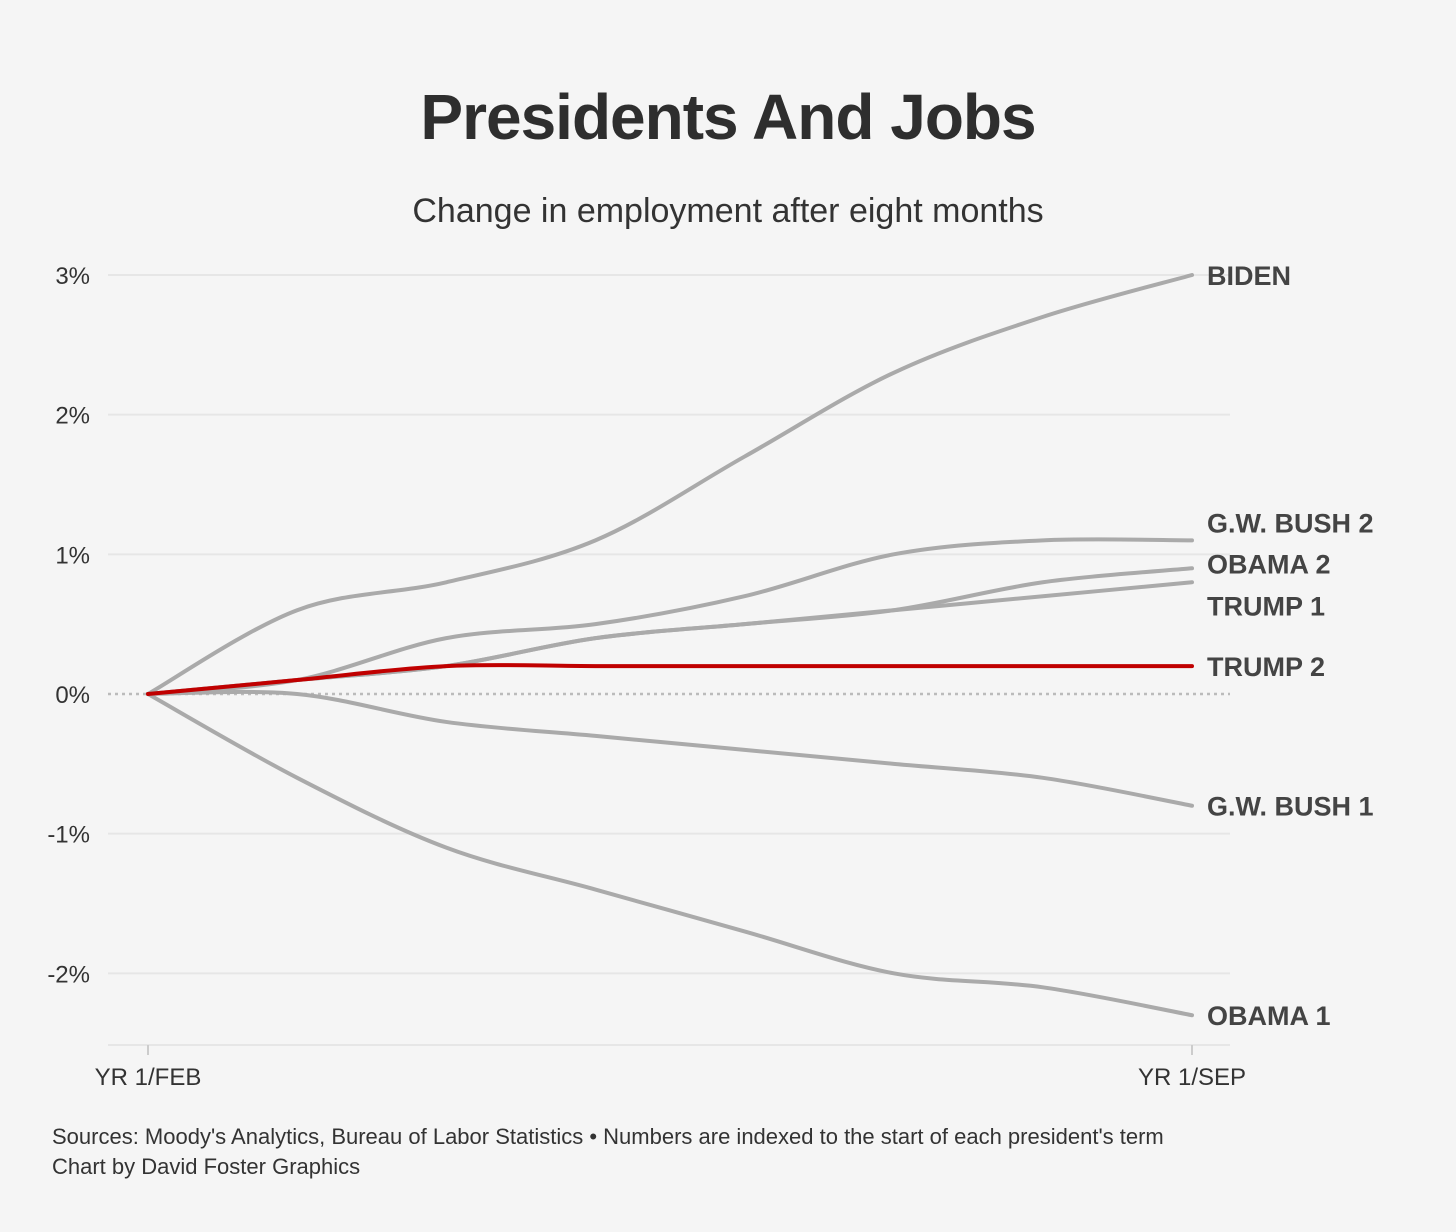 The width and height of the screenshot is (1456, 1232). What do you see at coordinates (68, 835) in the screenshot?
I see `y-tick-label: -1%` at bounding box center [68, 835].